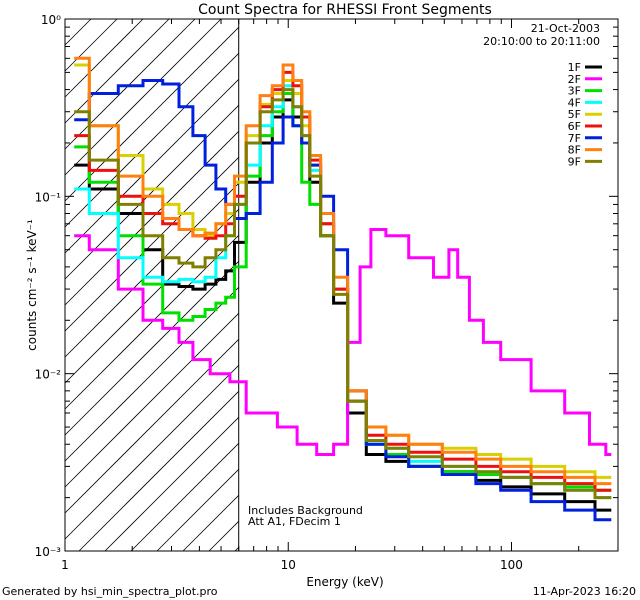 This screenshot has height=600, width=640. What do you see at coordinates (574, 67) in the screenshot?
I see `legend-label: 1F` at bounding box center [574, 67].